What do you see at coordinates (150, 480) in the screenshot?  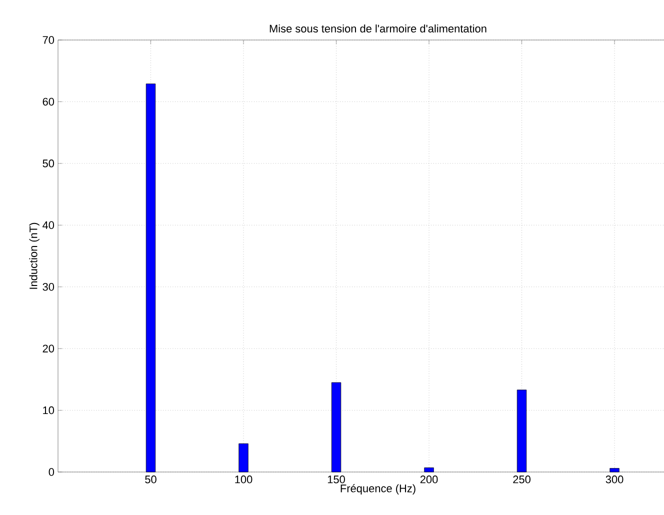 I see `x-tick-label: 50` at bounding box center [150, 480].